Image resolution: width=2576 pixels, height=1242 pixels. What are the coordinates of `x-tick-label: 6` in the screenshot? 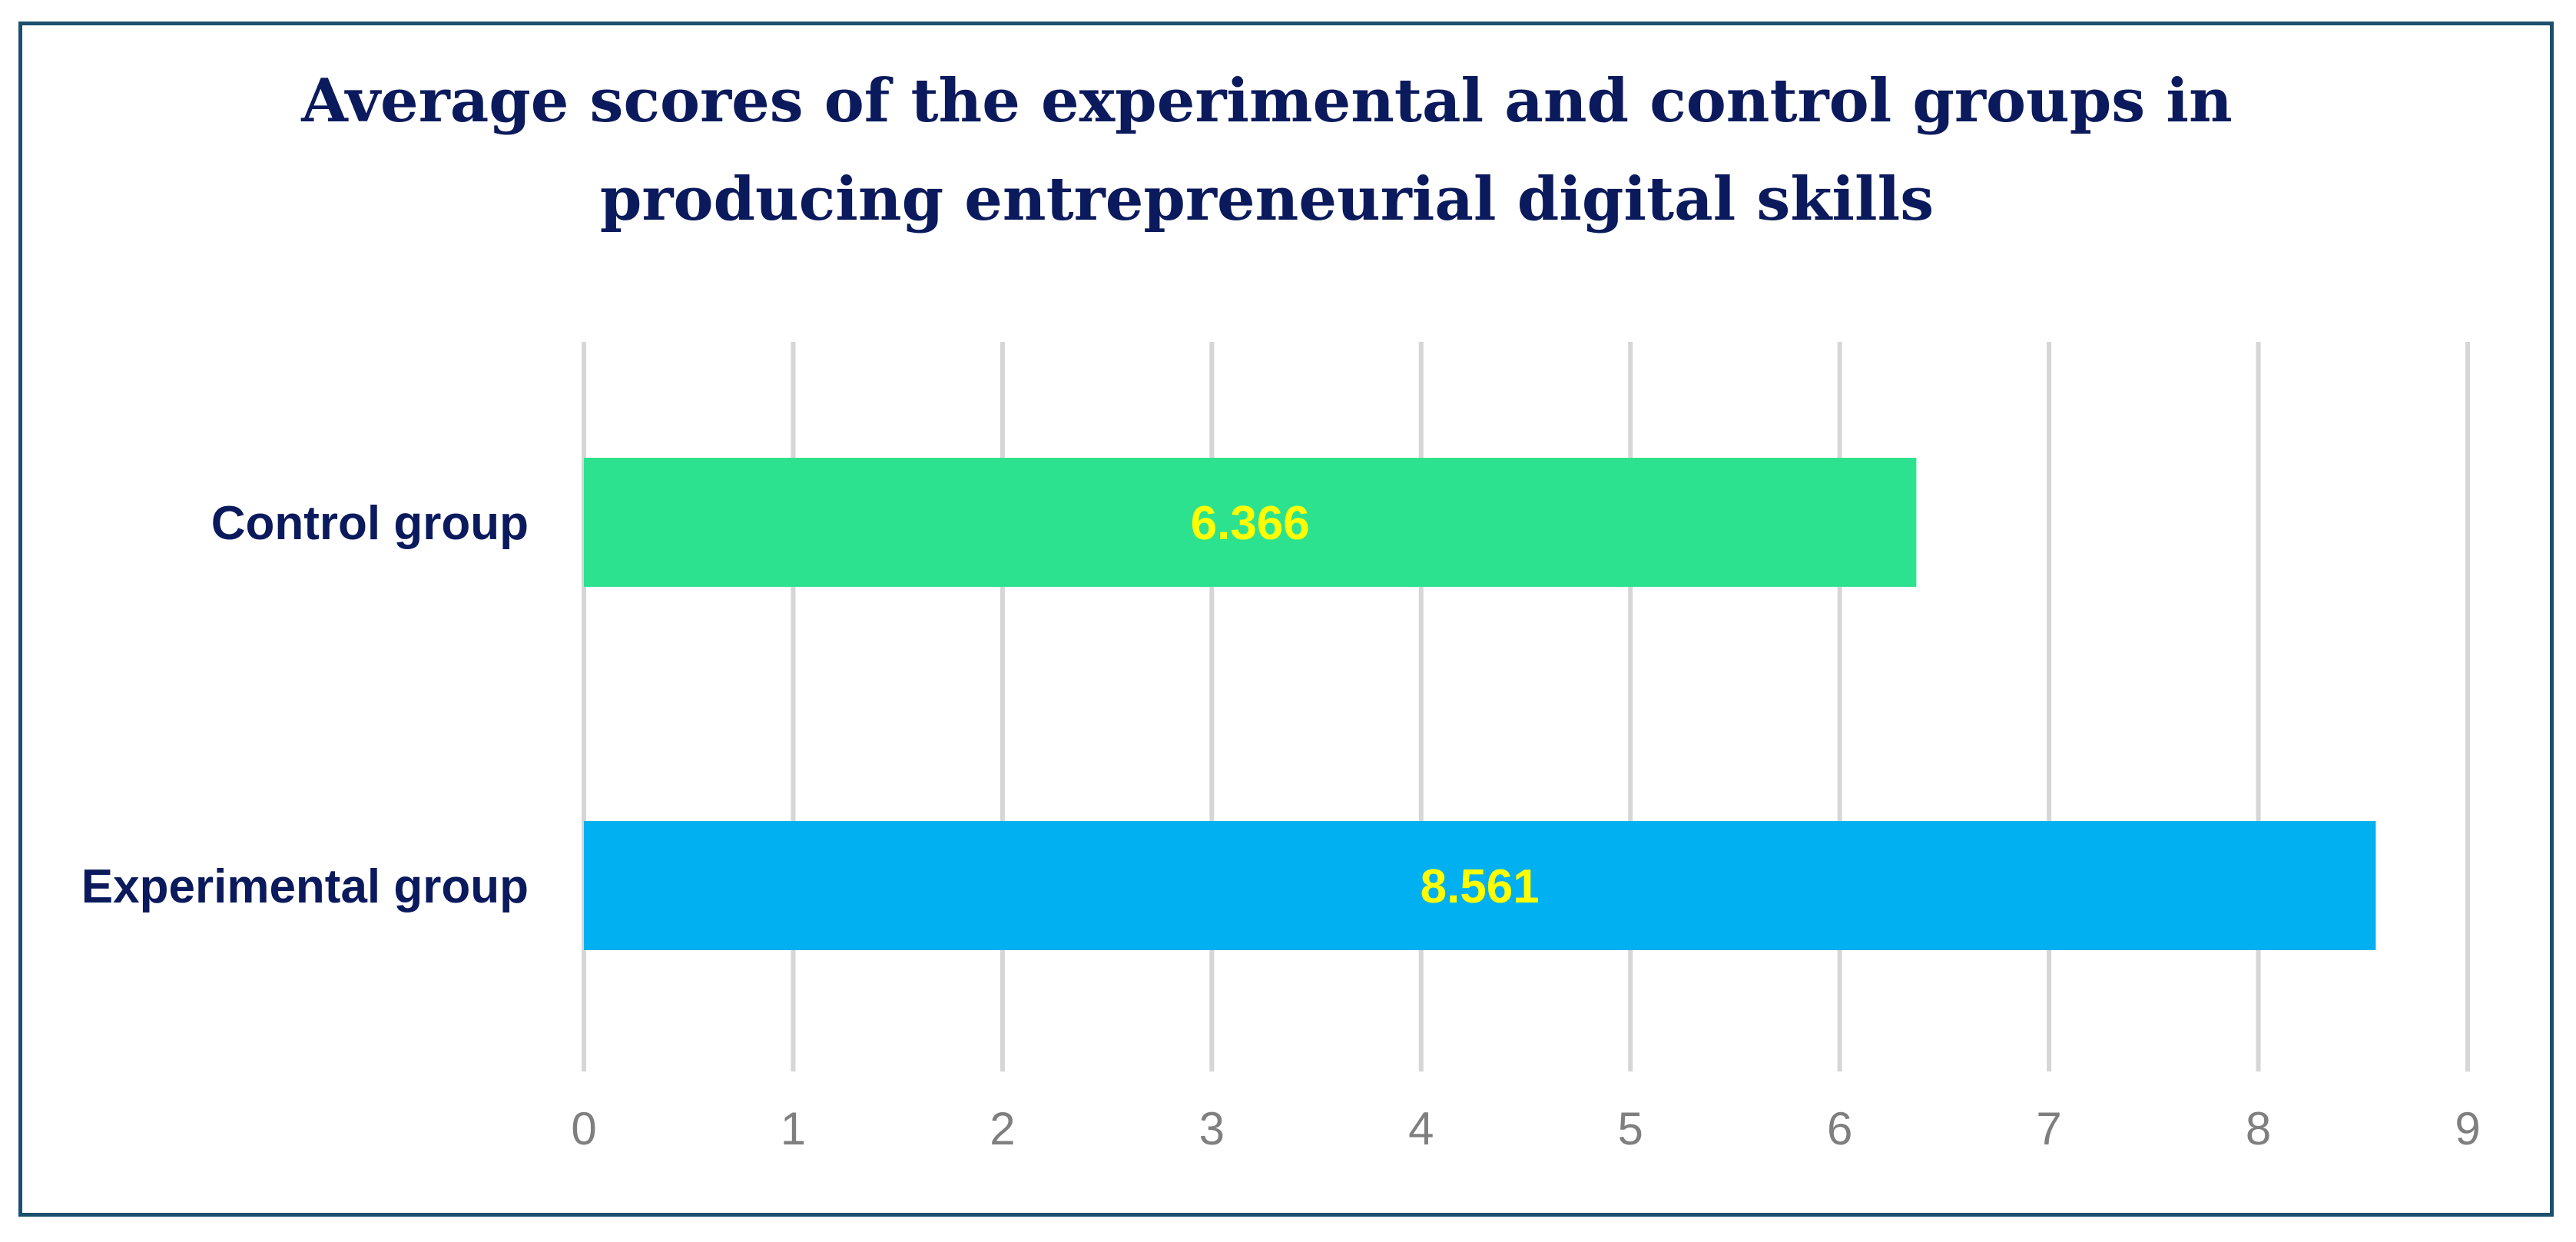 It's located at (1839, 1128).